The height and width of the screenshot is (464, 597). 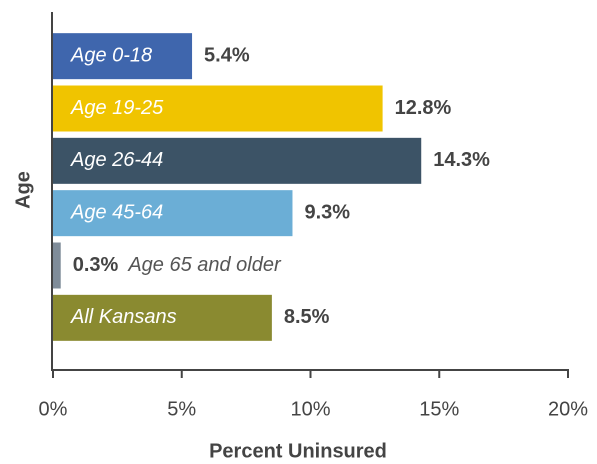 I want to click on category-label: Age 26-44, so click(x=116, y=160).